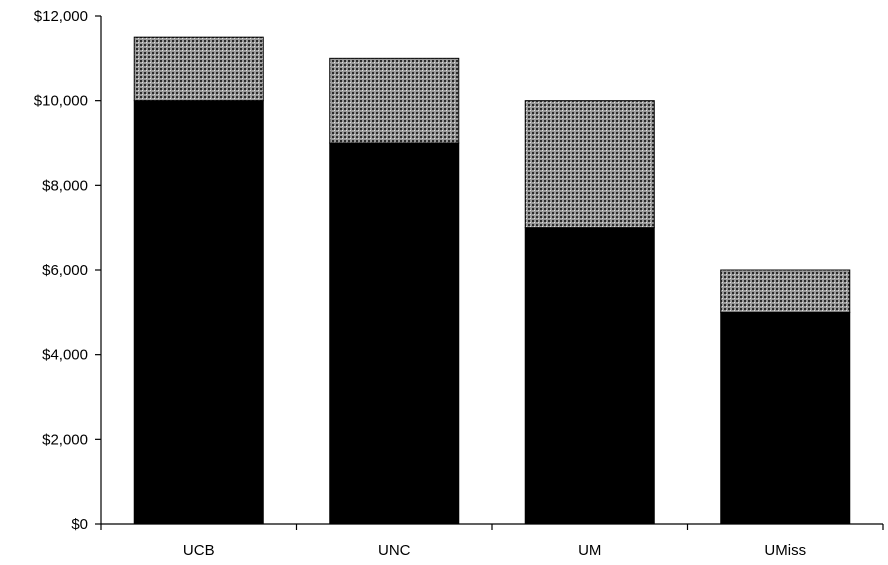 Image resolution: width=888 pixels, height=565 pixels. Describe the element at coordinates (65, 270) in the screenshot. I see `y-tick-label: $6,000` at that location.